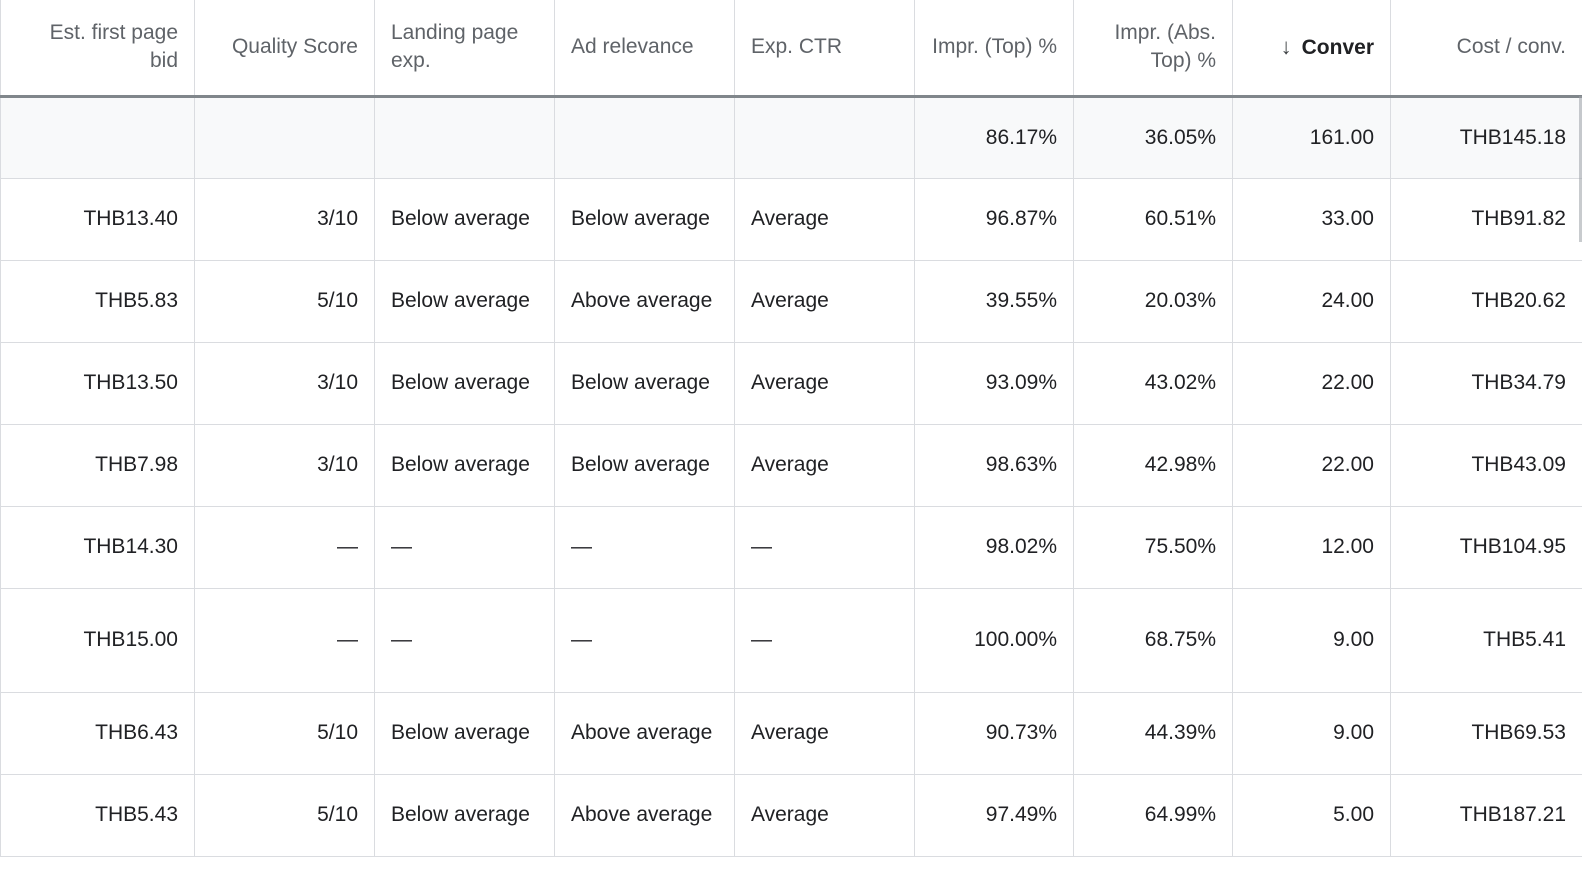 This screenshot has width=1582, height=876. What do you see at coordinates (1153, 301) in the screenshot?
I see `cell-impr-abs-top: 20.03%` at bounding box center [1153, 301].